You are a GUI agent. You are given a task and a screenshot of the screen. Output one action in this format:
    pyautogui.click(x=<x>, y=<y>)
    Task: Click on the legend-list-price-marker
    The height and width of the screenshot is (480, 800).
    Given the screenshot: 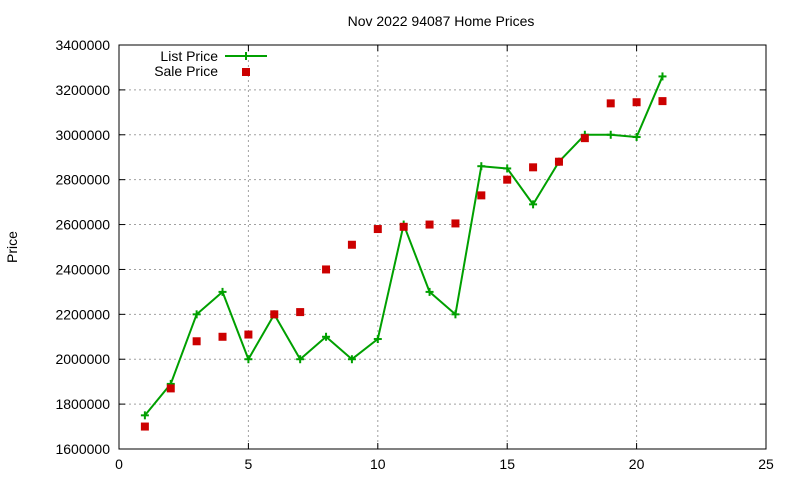 What is the action you would take?
    pyautogui.click(x=246, y=56)
    